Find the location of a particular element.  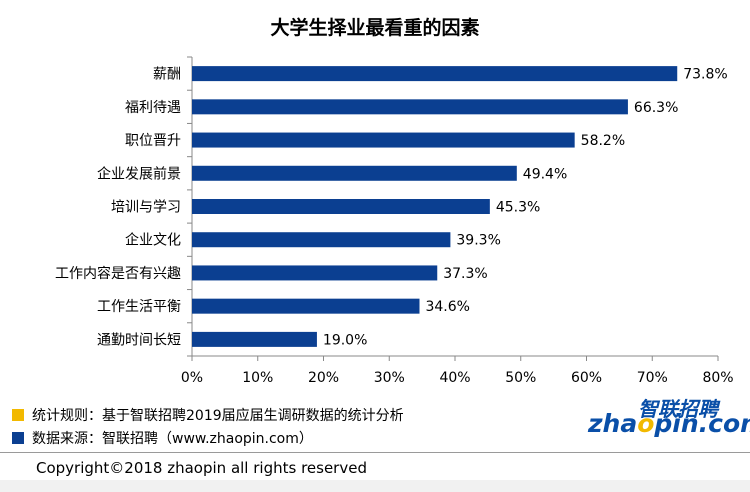

note-source-text: 数据来源：智联招聘（www.zhaopin.com） is located at coordinates (172, 439).